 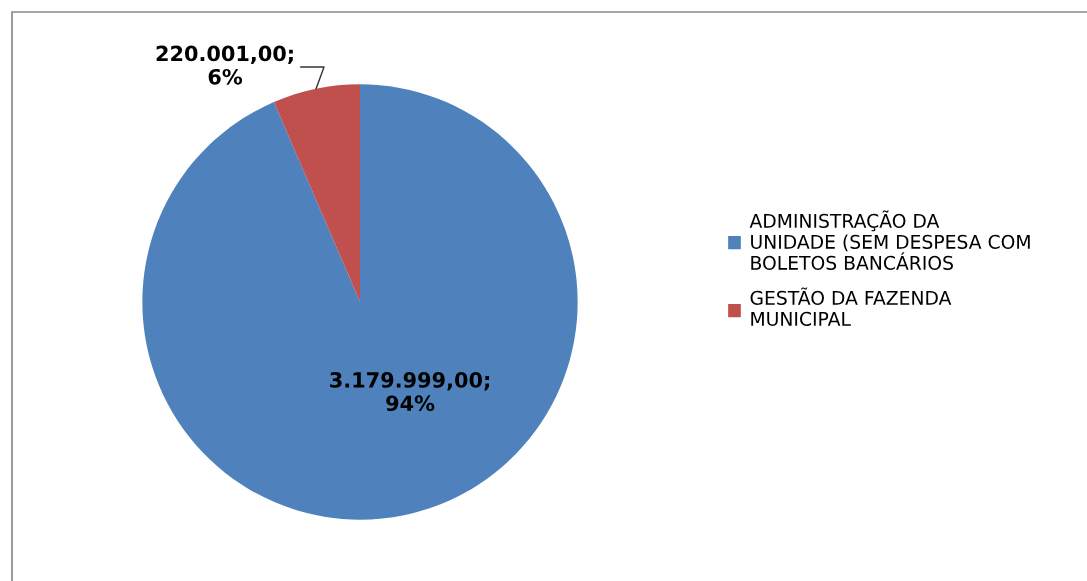 I want to click on pie-slice, so click(x=316, y=193).